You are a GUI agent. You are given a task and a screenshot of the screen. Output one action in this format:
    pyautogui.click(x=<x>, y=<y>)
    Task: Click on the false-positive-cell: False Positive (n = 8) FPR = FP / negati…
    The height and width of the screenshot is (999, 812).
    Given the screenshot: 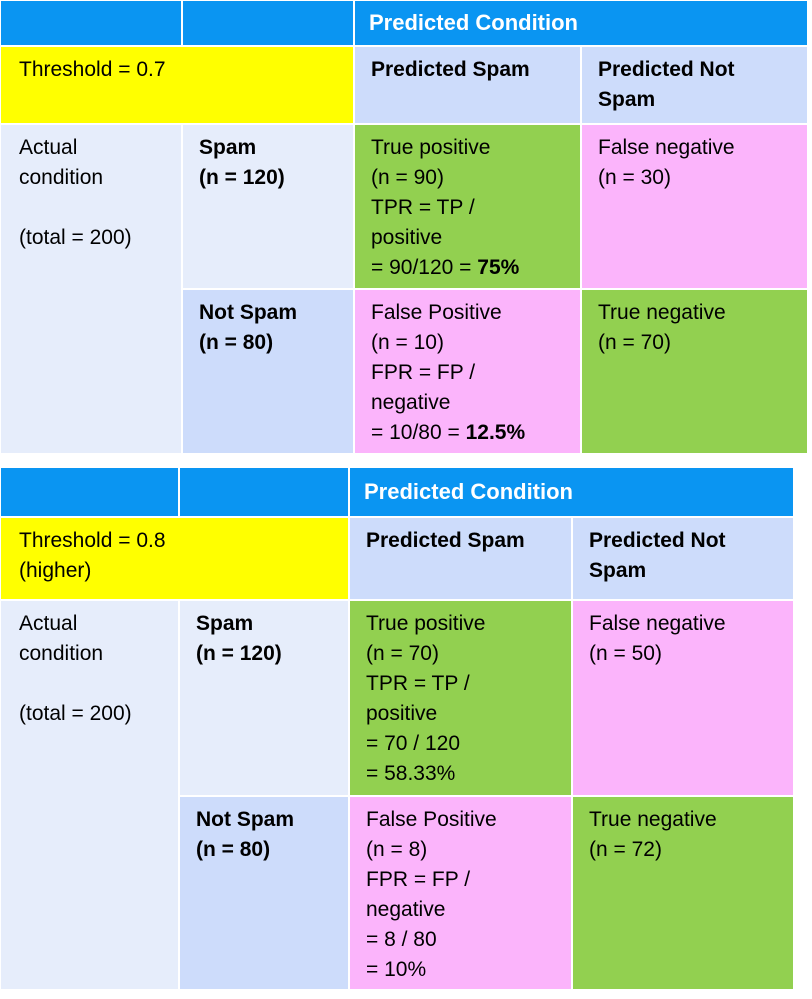 What is the action you would take?
    pyautogui.click(x=460, y=893)
    